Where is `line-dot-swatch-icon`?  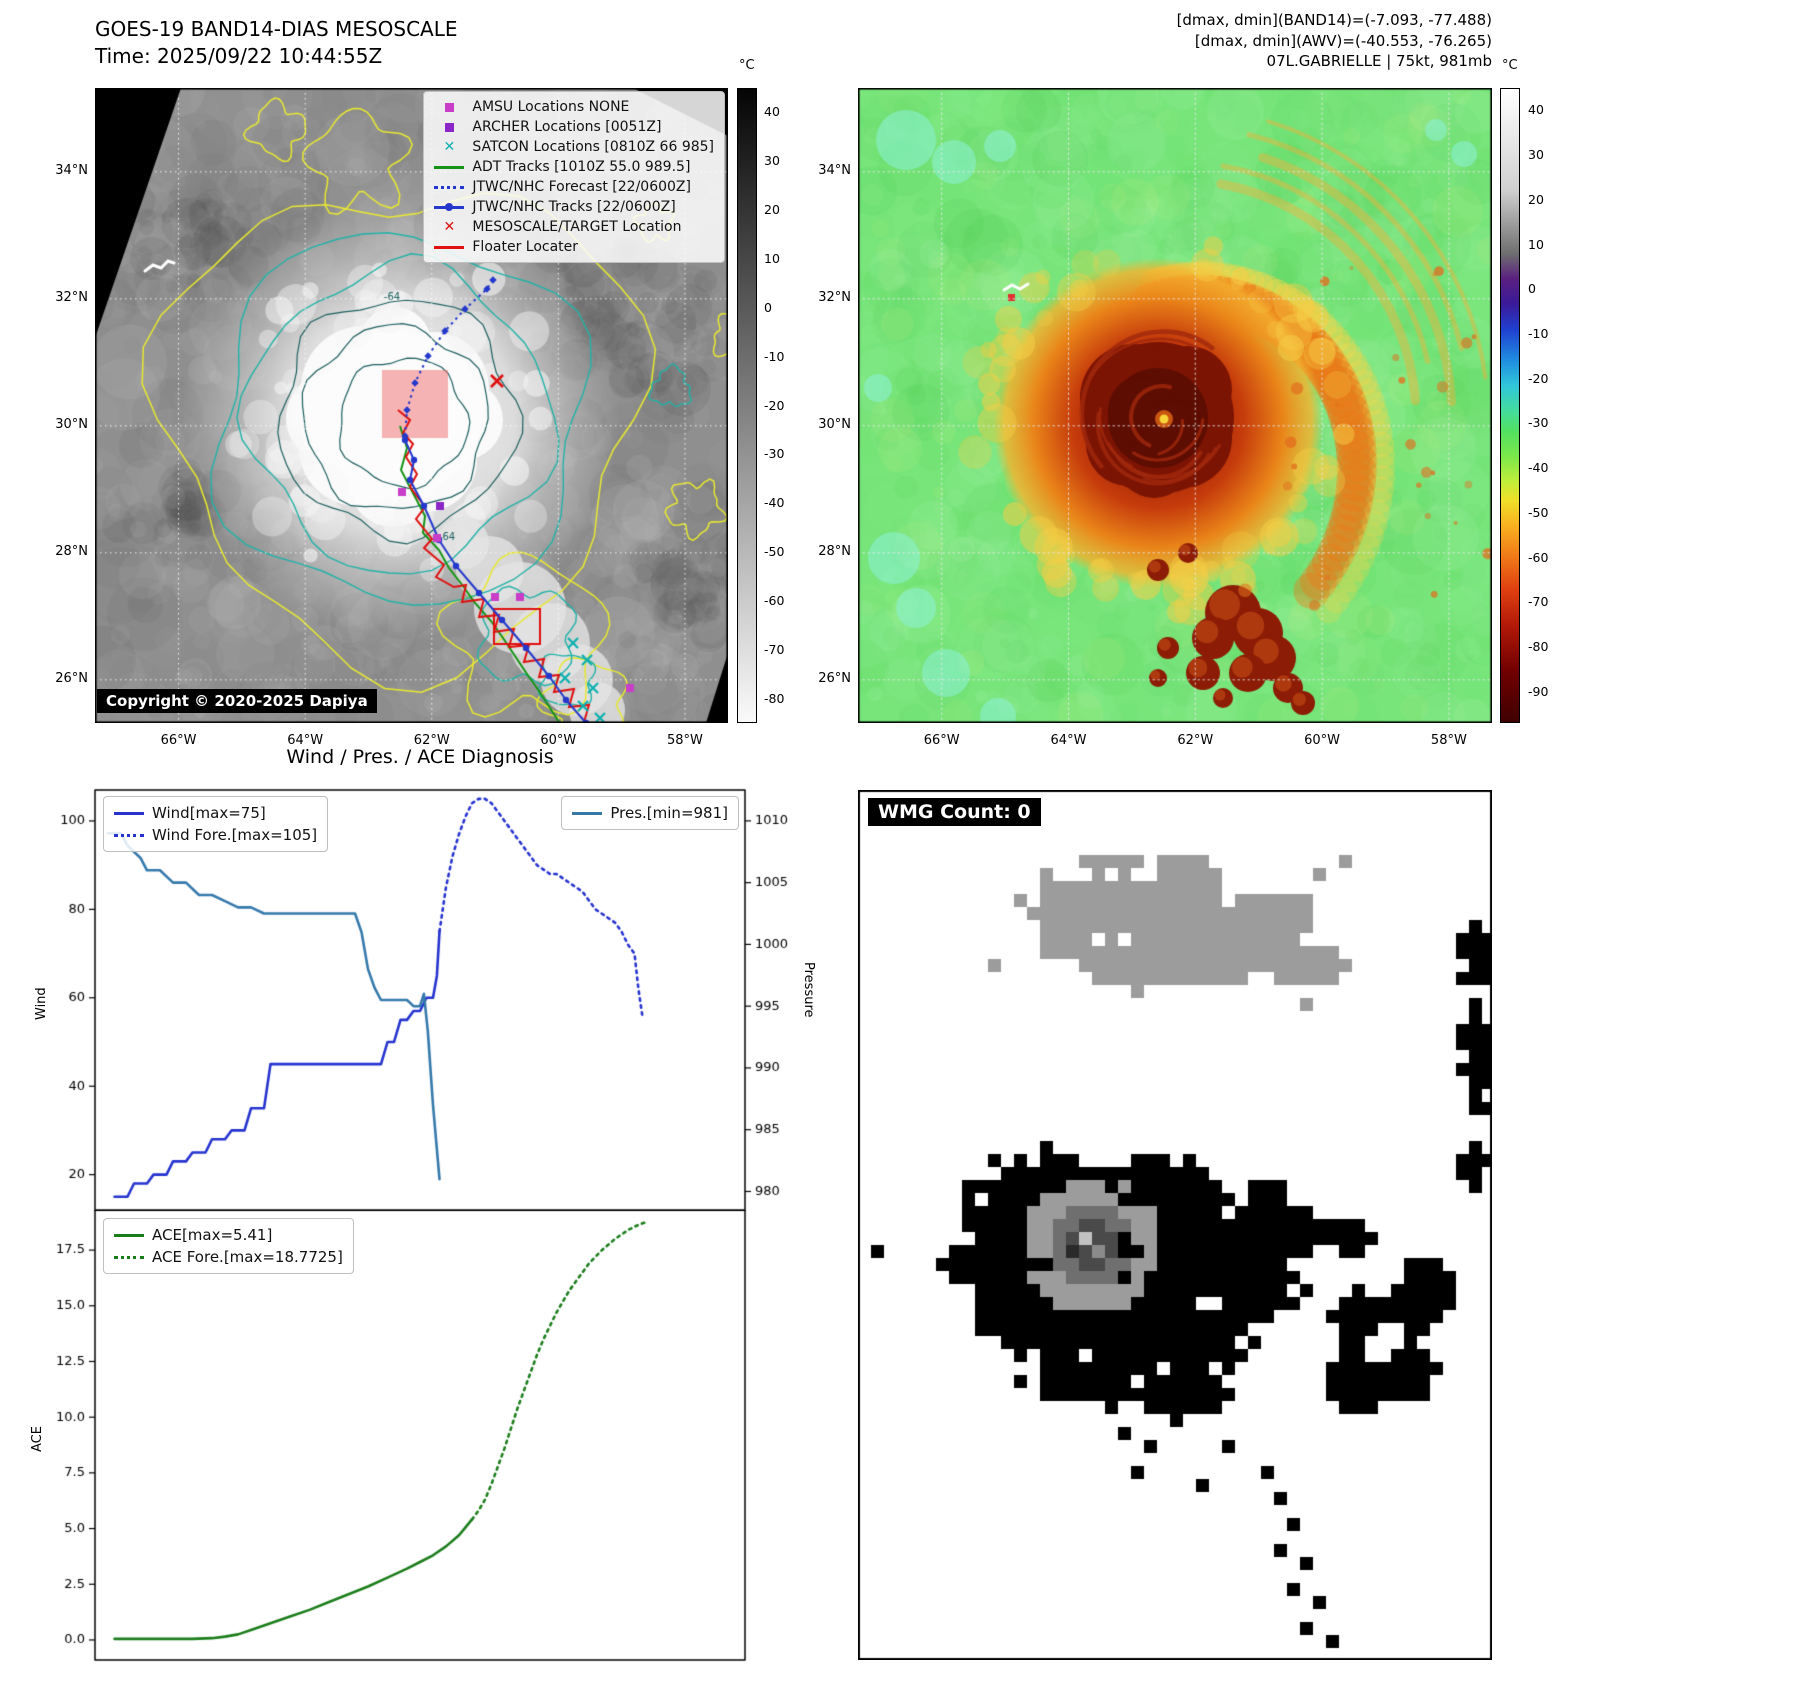
line-dot-swatch-icon is located at coordinates (449, 207).